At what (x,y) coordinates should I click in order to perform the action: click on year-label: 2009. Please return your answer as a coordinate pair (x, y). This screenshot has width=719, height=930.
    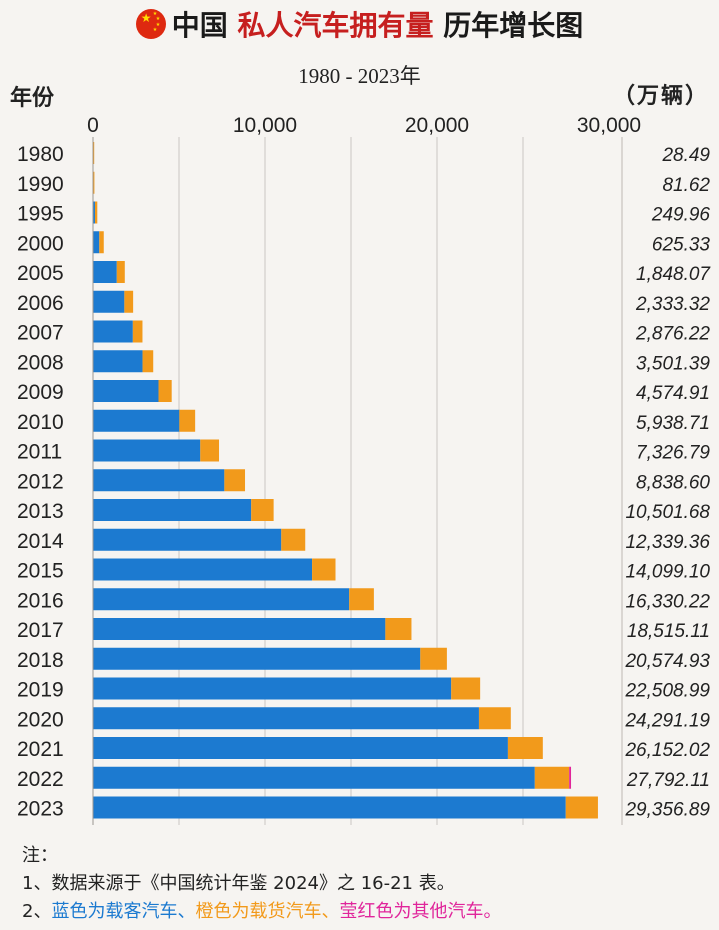
    Looking at the image, I should click on (40, 392).